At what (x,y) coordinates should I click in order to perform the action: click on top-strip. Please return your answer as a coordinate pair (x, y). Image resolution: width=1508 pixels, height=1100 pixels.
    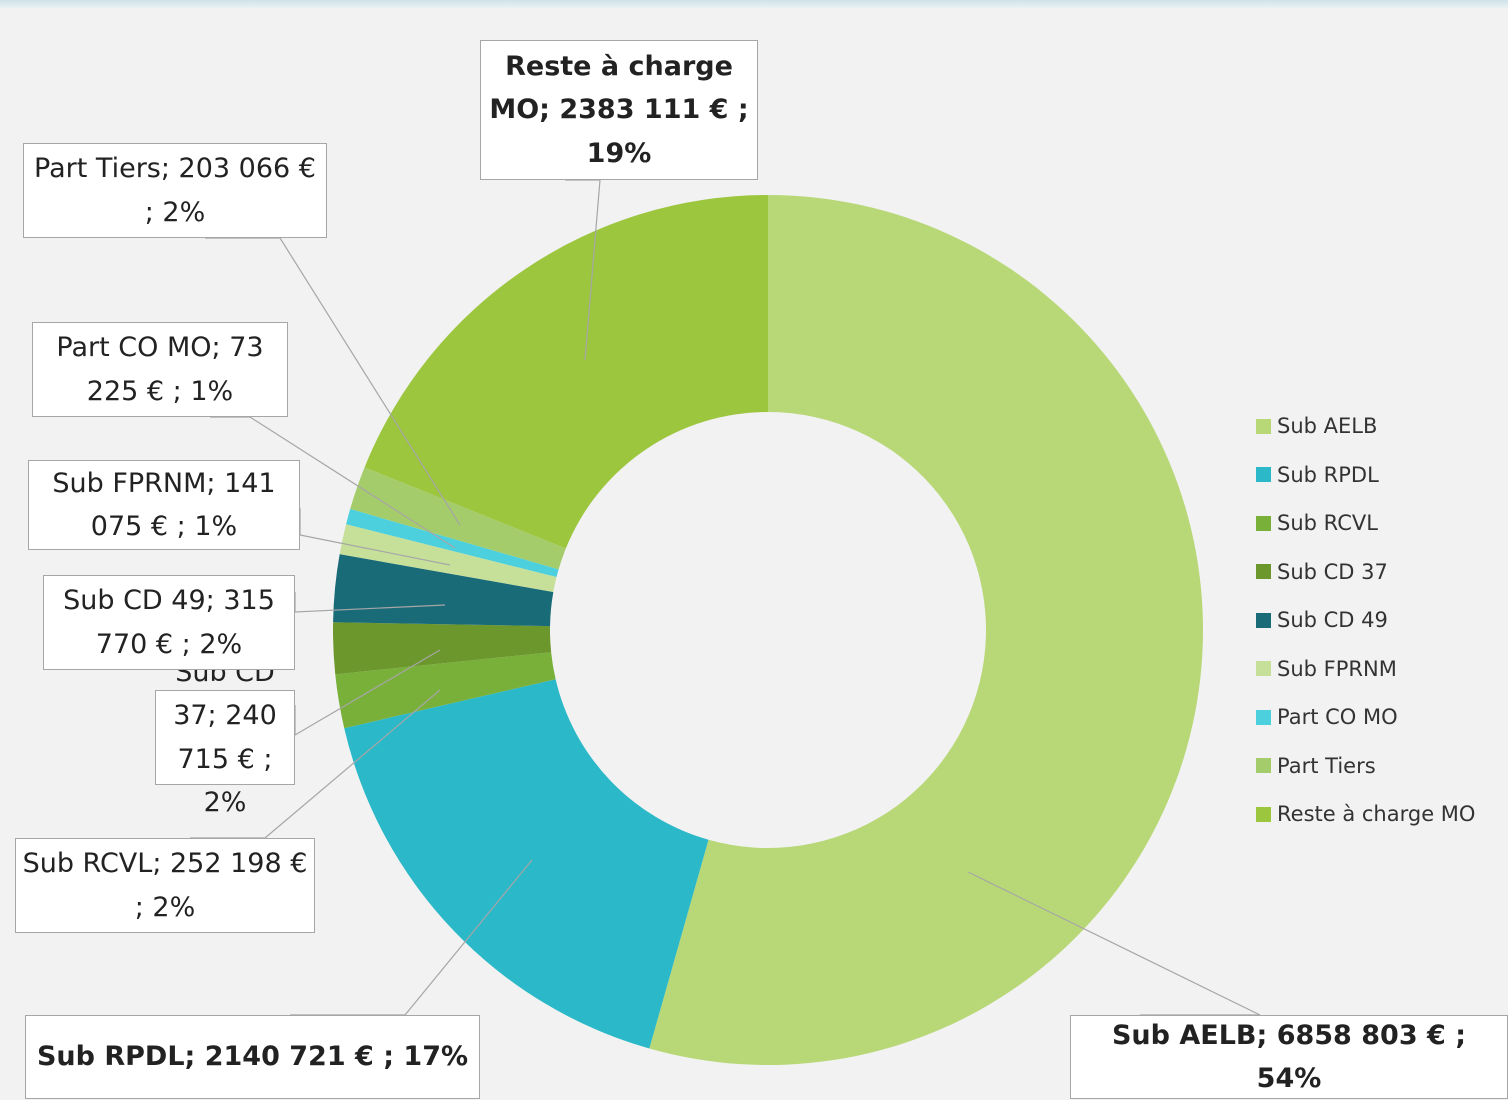
    Looking at the image, I should click on (754, 4).